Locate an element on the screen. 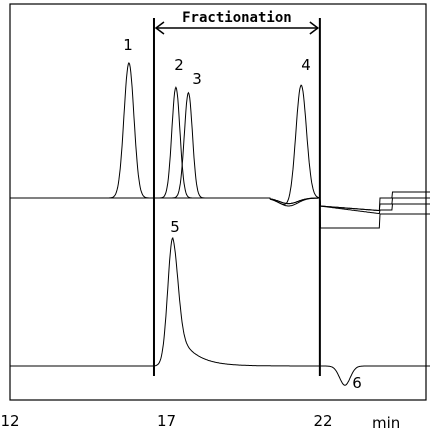 The width and height of the screenshot is (430, 436). x-tick-labels: 12 17 22 is located at coordinates (166, 421).